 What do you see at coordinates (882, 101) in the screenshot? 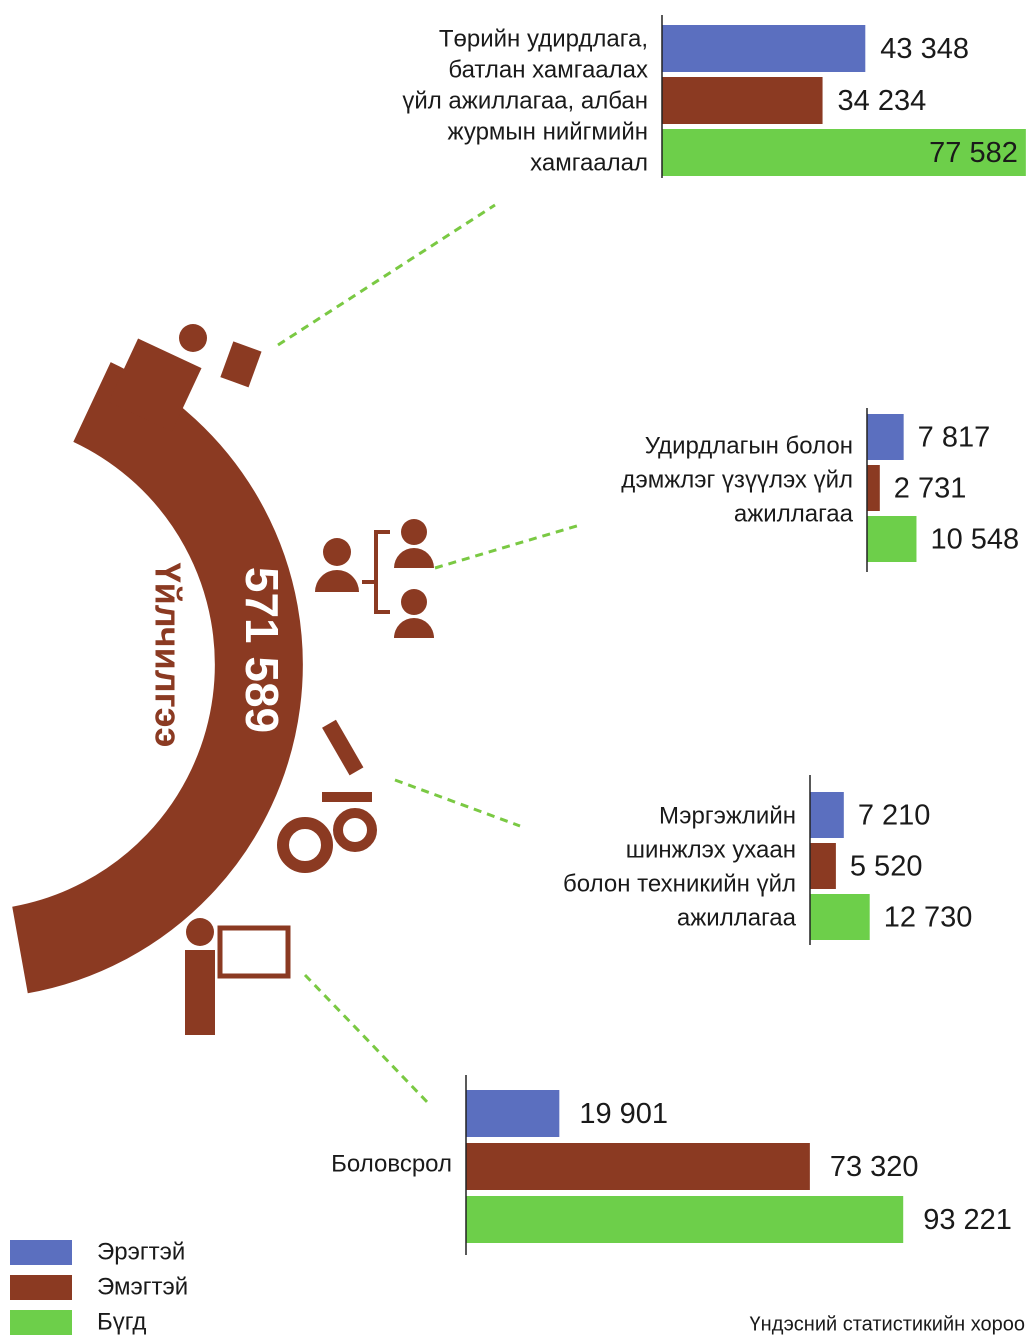
I see `value-label: 34 234` at bounding box center [882, 101].